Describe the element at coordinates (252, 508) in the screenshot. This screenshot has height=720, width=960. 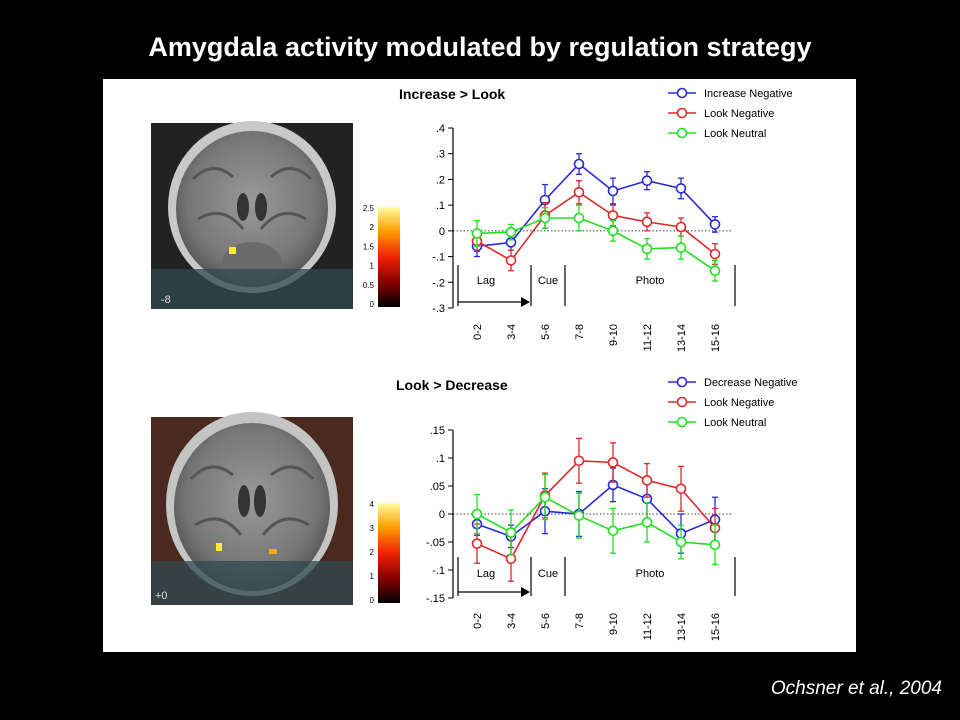
I see `brain-image-2: +0` at that location.